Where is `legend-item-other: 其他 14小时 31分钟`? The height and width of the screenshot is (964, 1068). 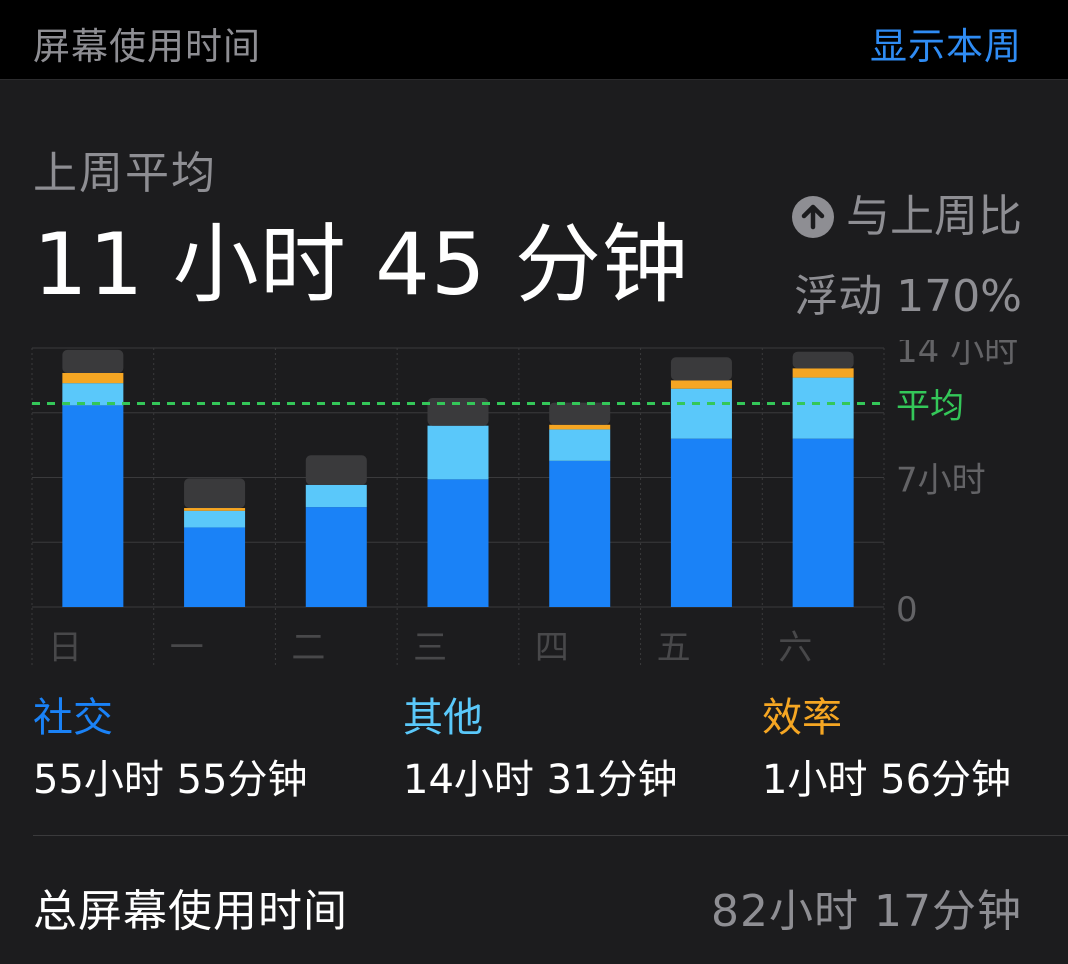
legend-item-other: 其他 14小时 31分钟 is located at coordinates (540, 749).